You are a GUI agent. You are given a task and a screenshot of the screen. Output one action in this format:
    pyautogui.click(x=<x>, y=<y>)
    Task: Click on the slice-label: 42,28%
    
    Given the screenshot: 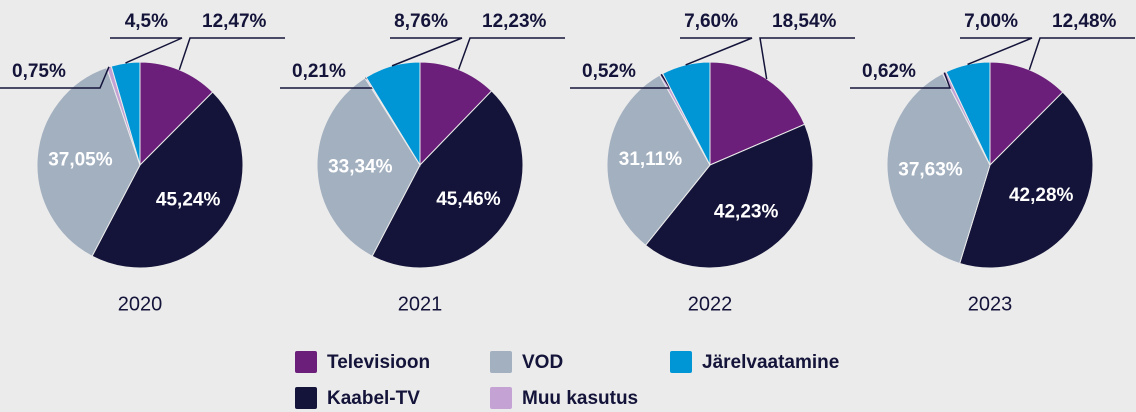 What is the action you would take?
    pyautogui.click(x=1041, y=195)
    